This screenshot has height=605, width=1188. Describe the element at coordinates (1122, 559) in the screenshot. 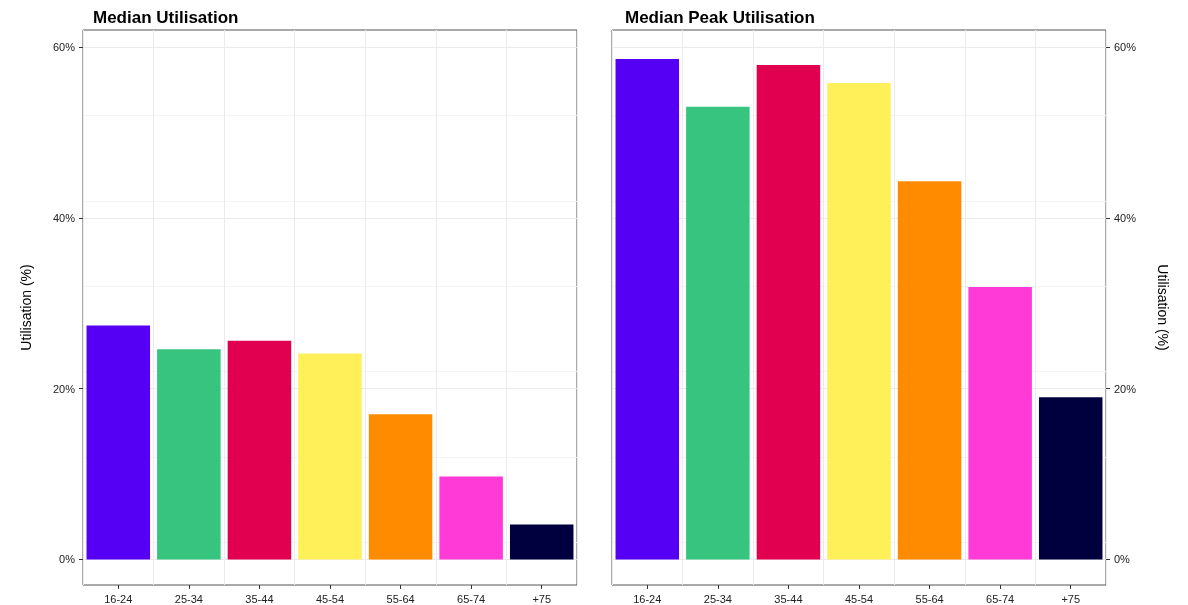

I see `y2-tick-label: 0%` at that location.